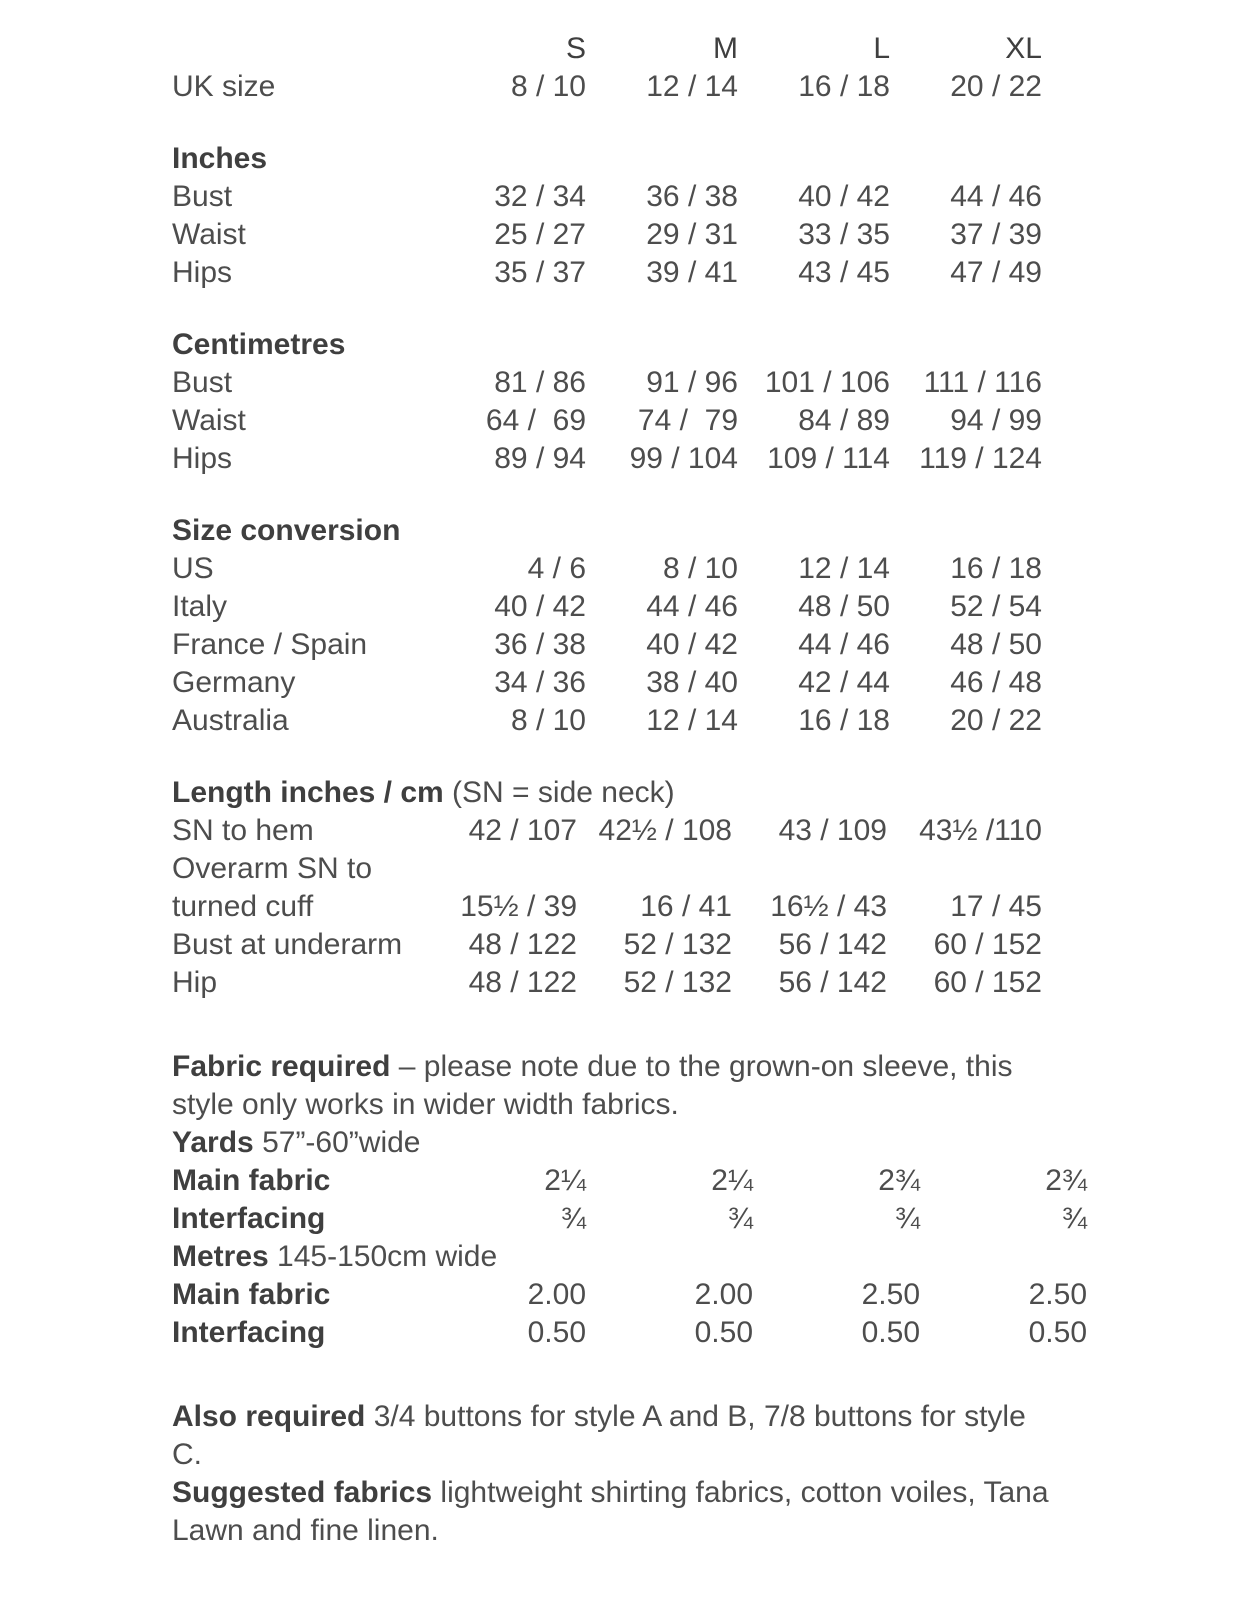  Describe the element at coordinates (607, 383) in the screenshot. I see `table-row: Bust 81 / 86 91 / 96 101 / 106 111 / 116` at that location.